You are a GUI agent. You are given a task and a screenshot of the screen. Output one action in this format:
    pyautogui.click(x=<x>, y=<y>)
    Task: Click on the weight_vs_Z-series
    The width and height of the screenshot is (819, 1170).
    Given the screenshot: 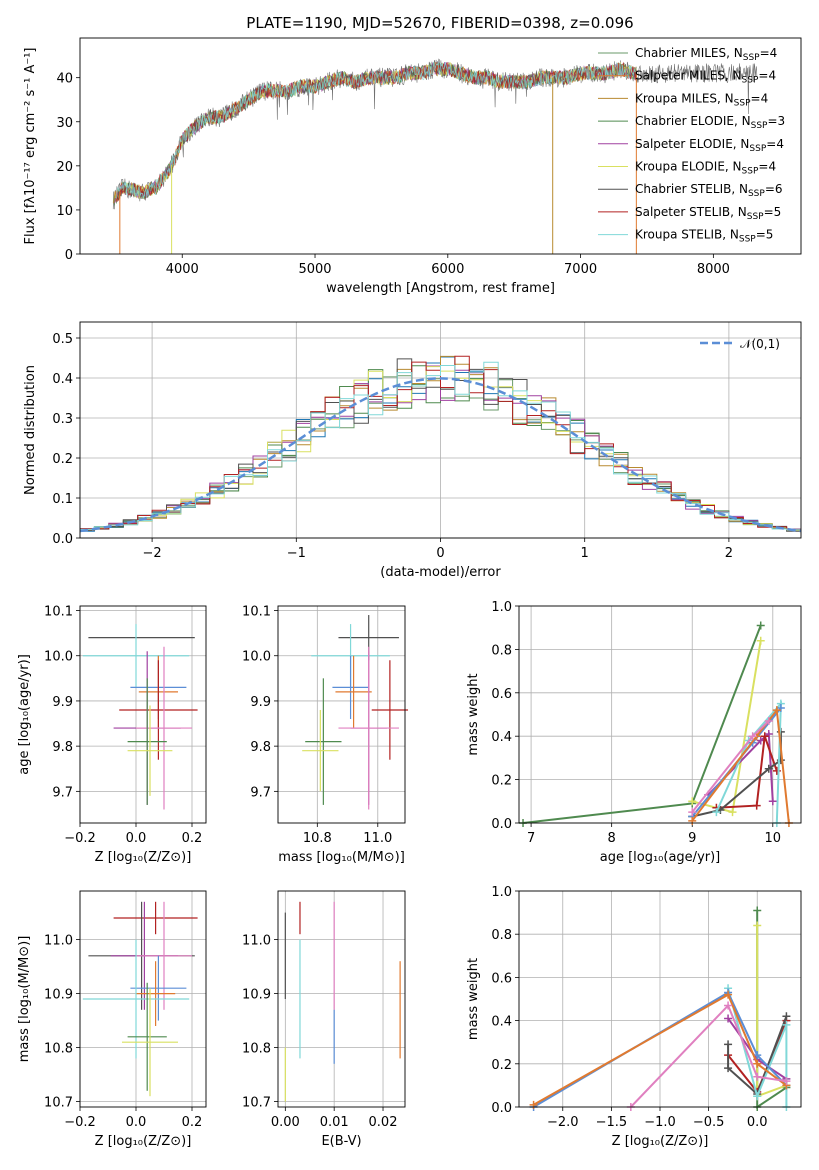 What is the action you would take?
    pyautogui.click(x=660, y=1008)
    